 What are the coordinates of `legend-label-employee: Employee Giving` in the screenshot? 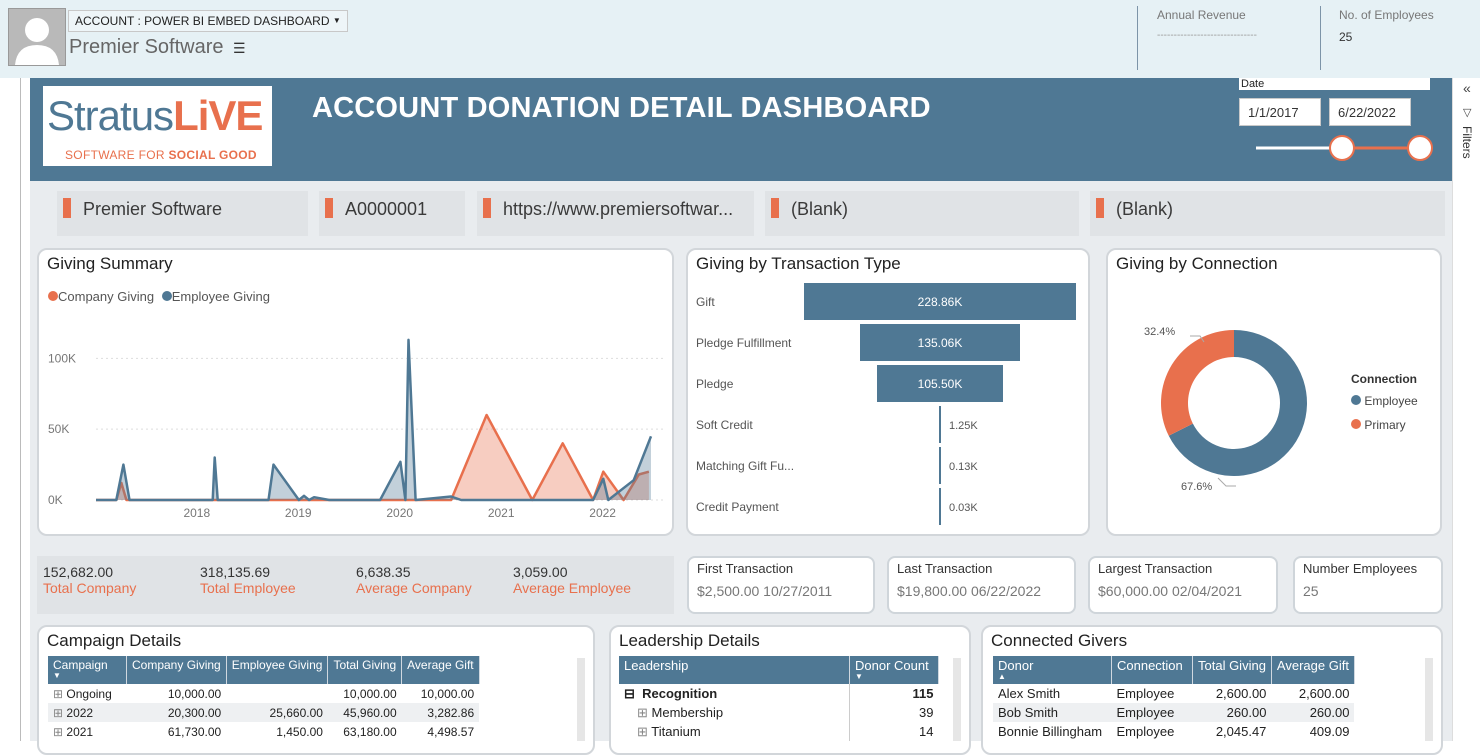 It's located at (221, 296).